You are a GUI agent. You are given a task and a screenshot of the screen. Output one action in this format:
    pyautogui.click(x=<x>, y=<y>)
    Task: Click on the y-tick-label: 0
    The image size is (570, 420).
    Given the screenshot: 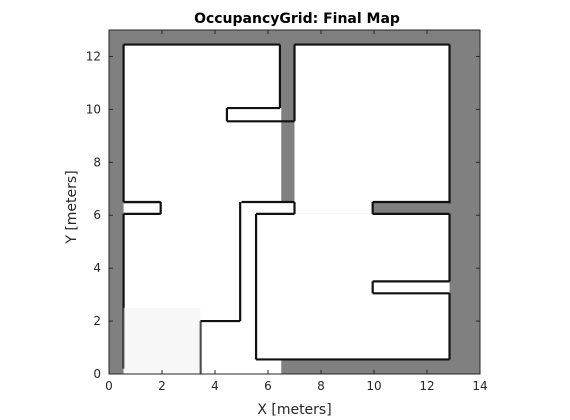 What is the action you would take?
    pyautogui.click(x=97, y=374)
    